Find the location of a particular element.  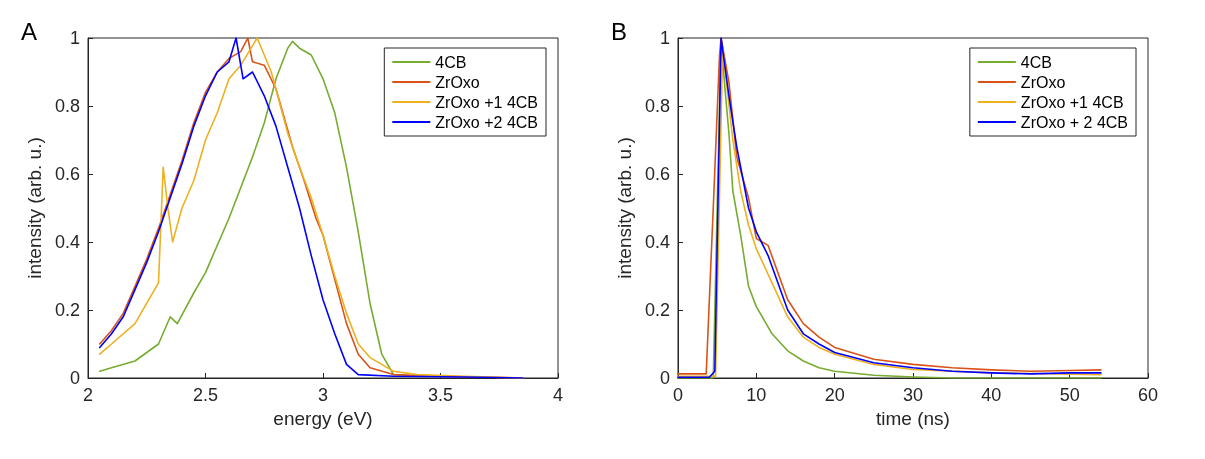

chart-title: B is located at coordinates (619, 31).